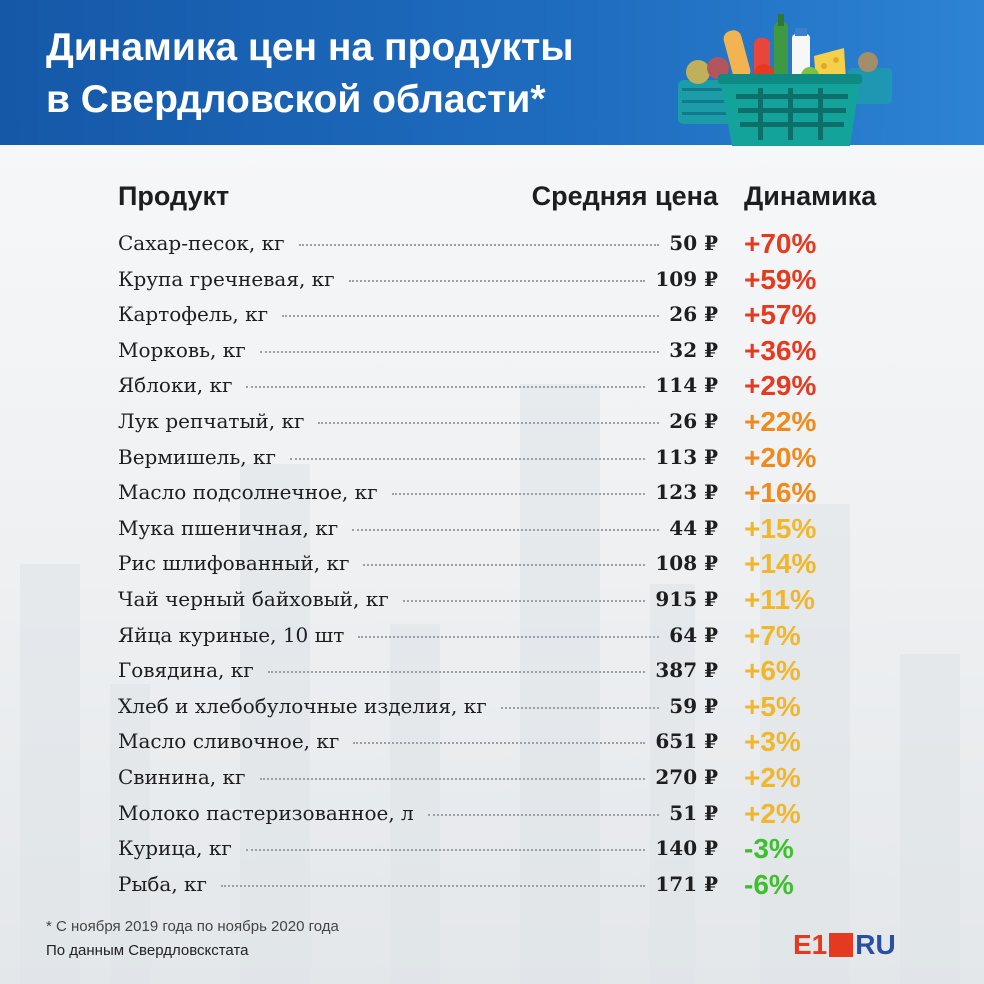  I want to click on product-price: 51 ₽, so click(693, 812).